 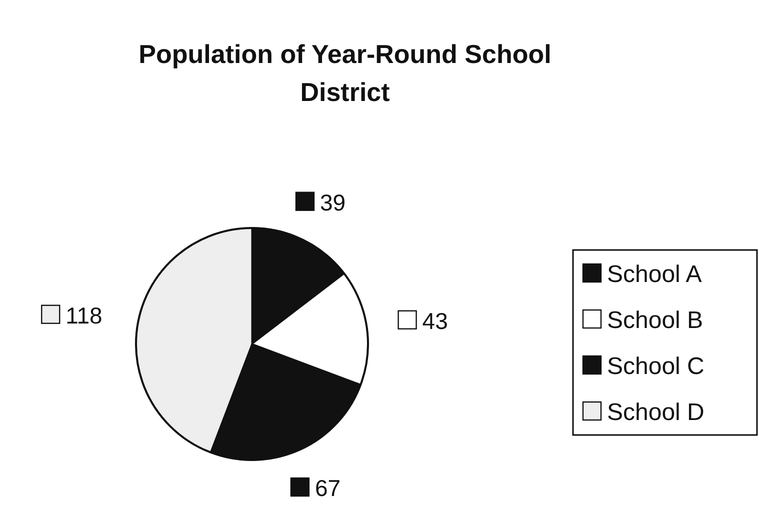 I want to click on legend-label: School C, so click(x=655, y=366).